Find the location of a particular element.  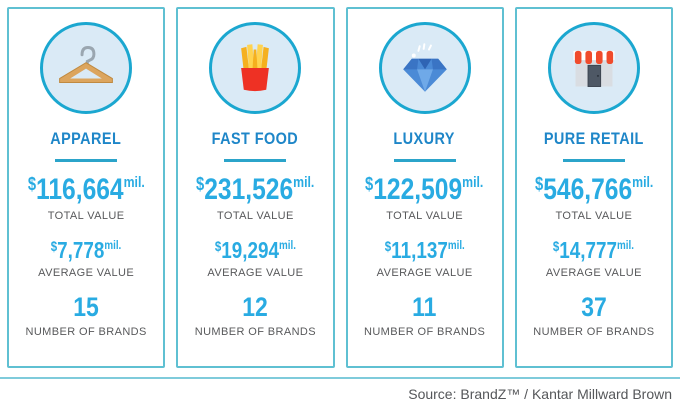

luxury-icon-circle is located at coordinates (424, 68).